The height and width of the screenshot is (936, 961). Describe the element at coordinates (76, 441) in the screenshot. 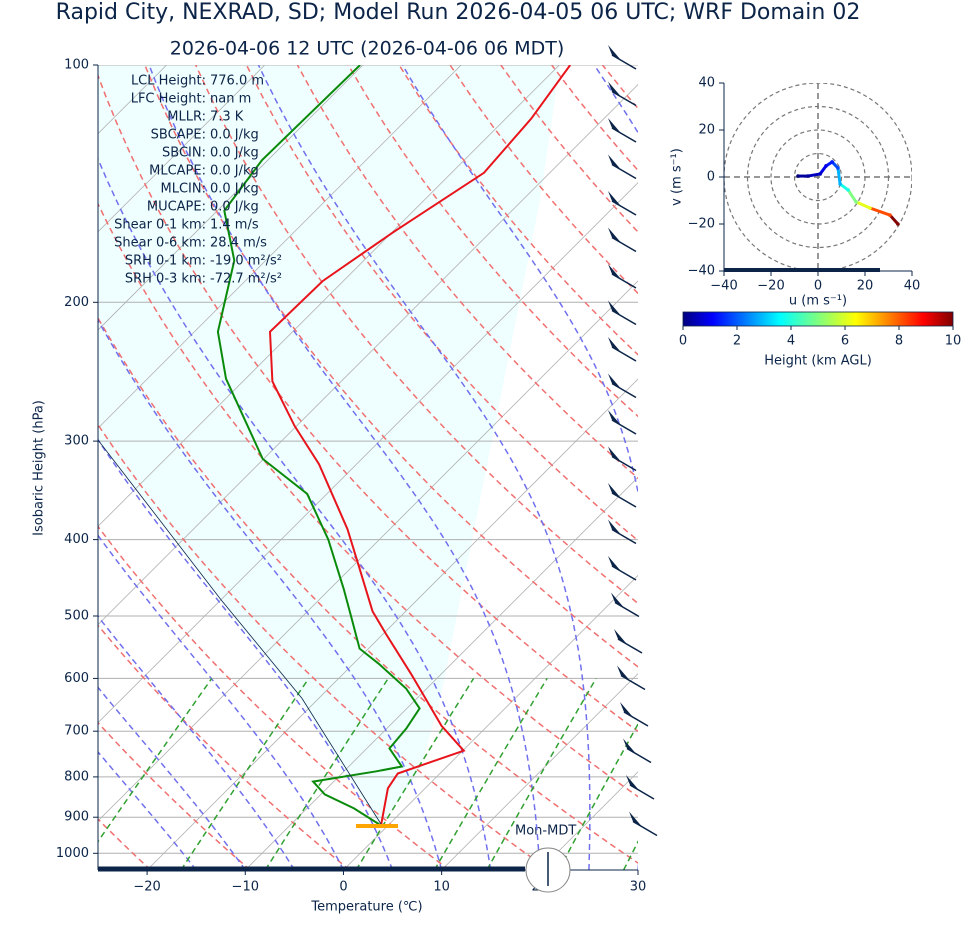

I see `y-tick-label: 300` at that location.